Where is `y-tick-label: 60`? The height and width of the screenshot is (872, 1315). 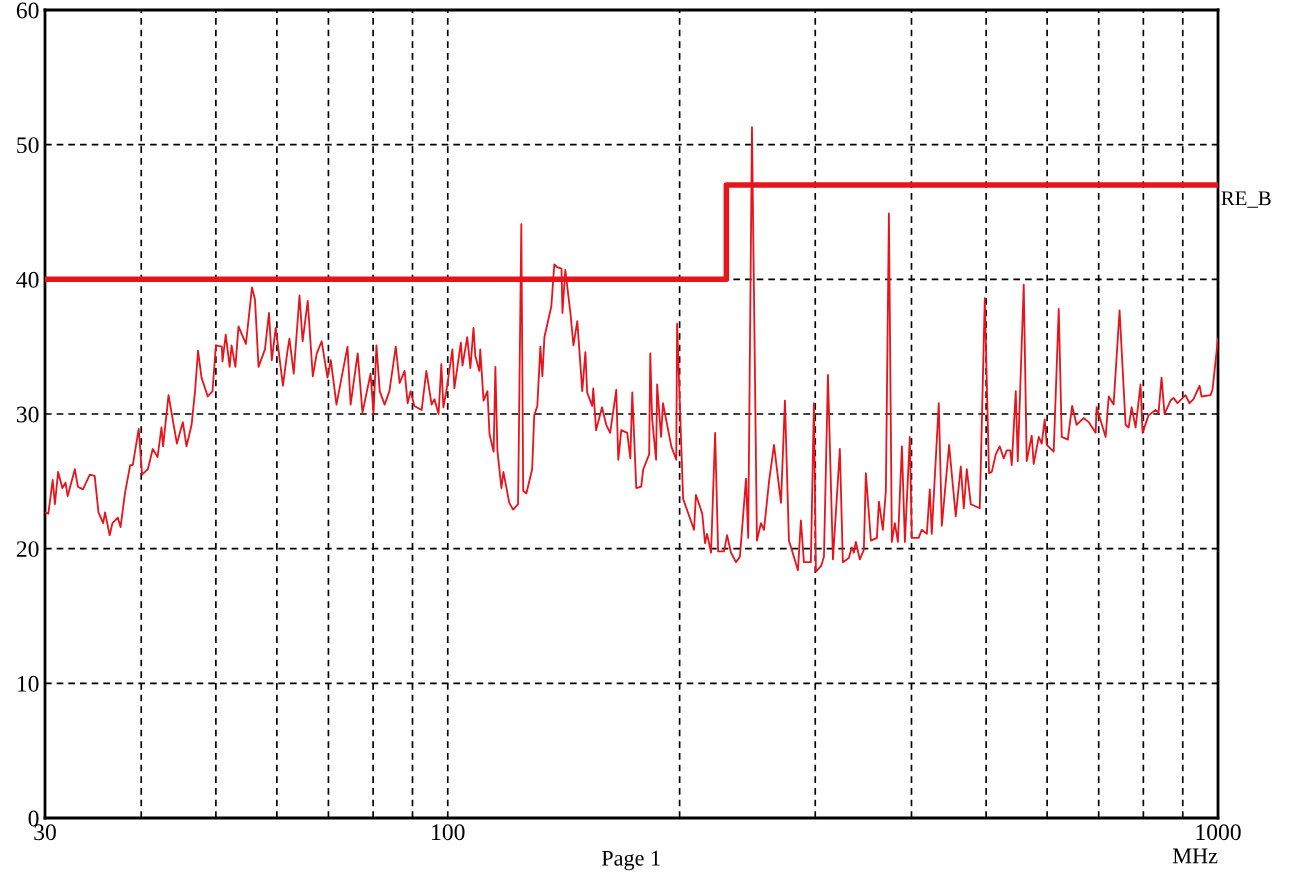
y-tick-label: 60 is located at coordinates (27, 10).